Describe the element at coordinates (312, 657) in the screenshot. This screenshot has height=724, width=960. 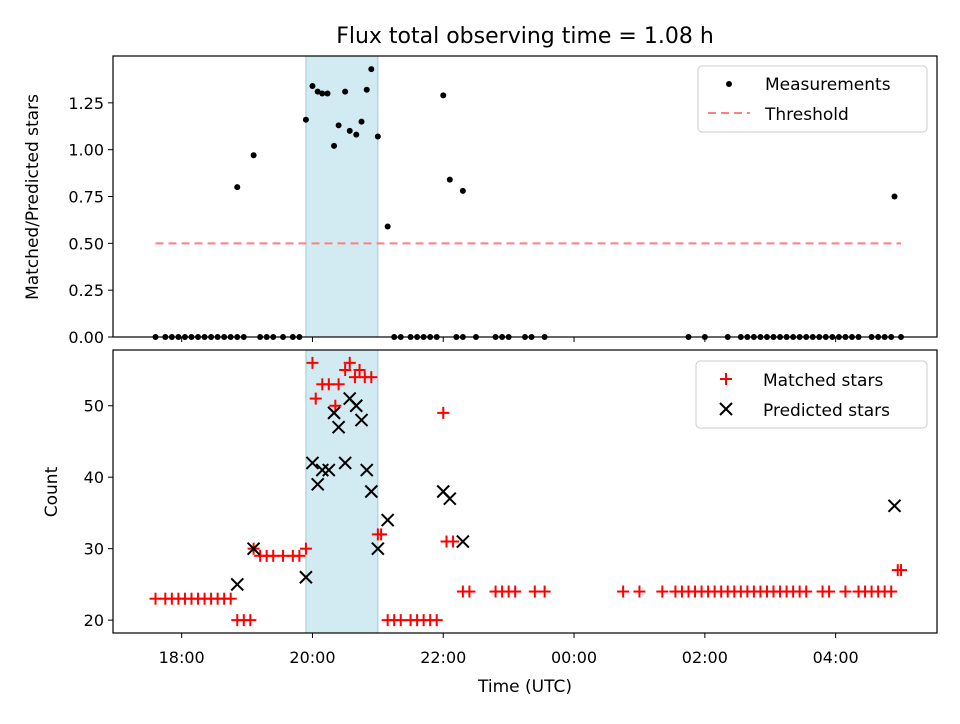
I see `x-tick-label: 20:00` at that location.